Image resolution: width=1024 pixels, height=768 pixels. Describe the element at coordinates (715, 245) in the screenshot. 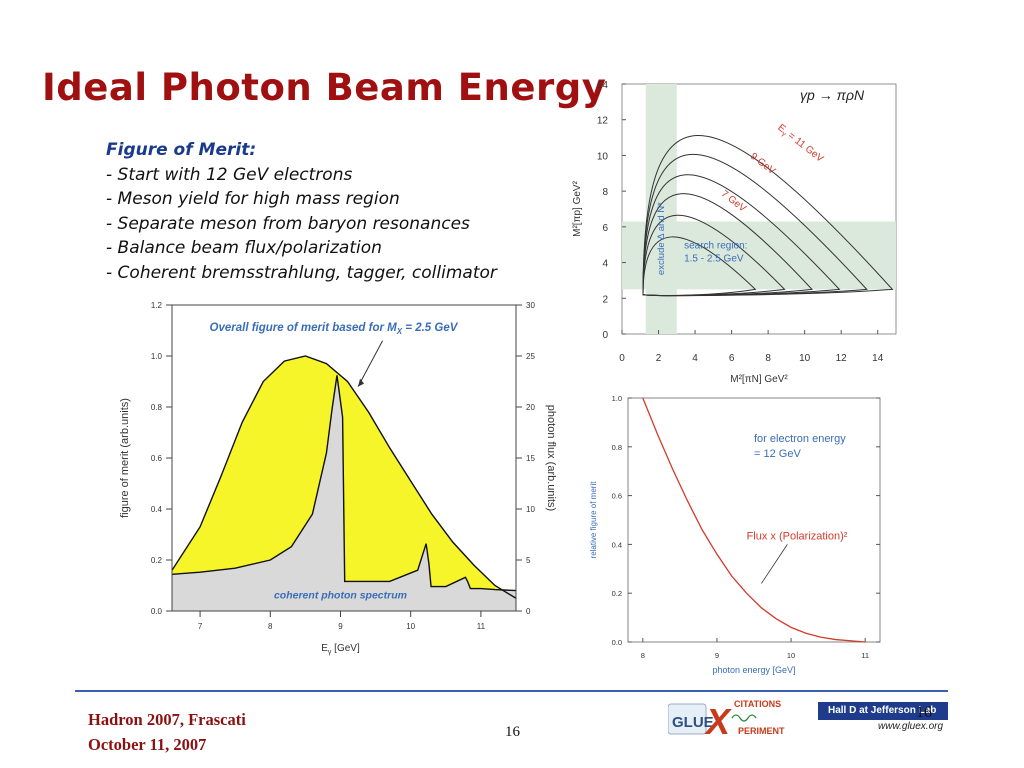

I see `search-region-label: search region:` at that location.